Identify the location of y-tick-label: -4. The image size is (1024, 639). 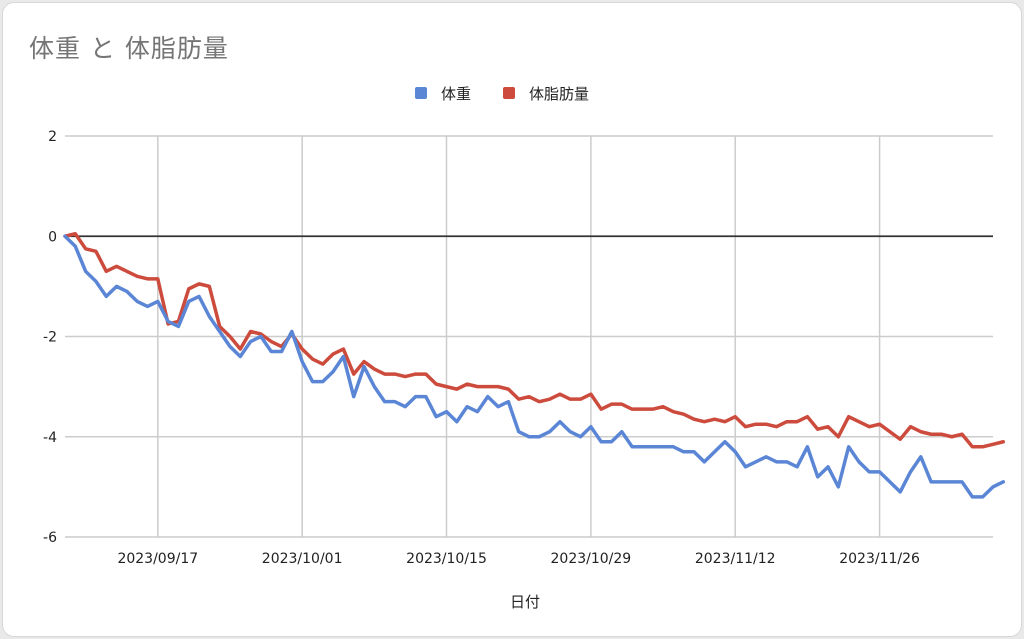
(50, 438).